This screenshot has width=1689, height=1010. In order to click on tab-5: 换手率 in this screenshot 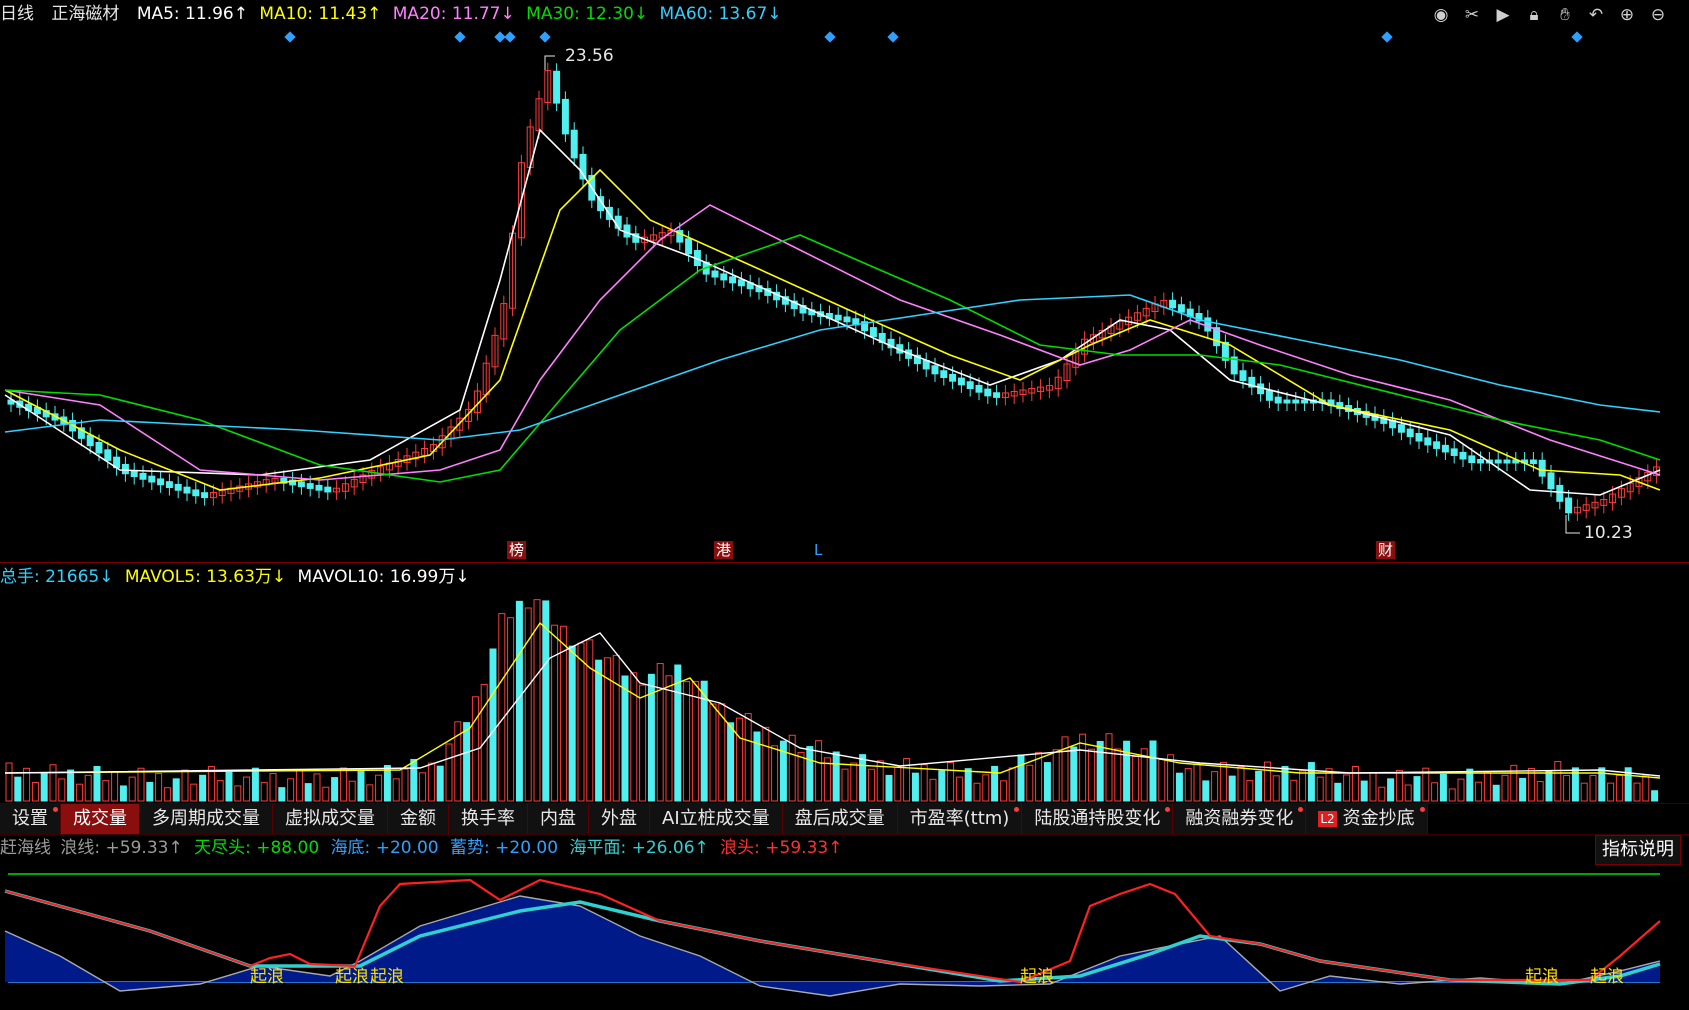, I will do `click(488, 819)`.